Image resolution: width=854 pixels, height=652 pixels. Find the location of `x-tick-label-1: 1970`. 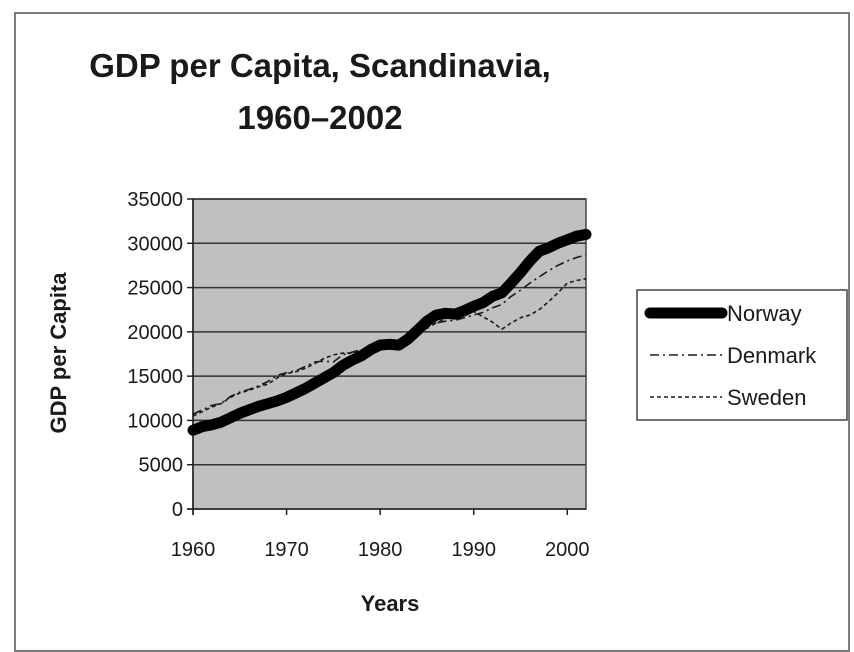

x-tick-label-1: 1970 is located at coordinates (286, 550).